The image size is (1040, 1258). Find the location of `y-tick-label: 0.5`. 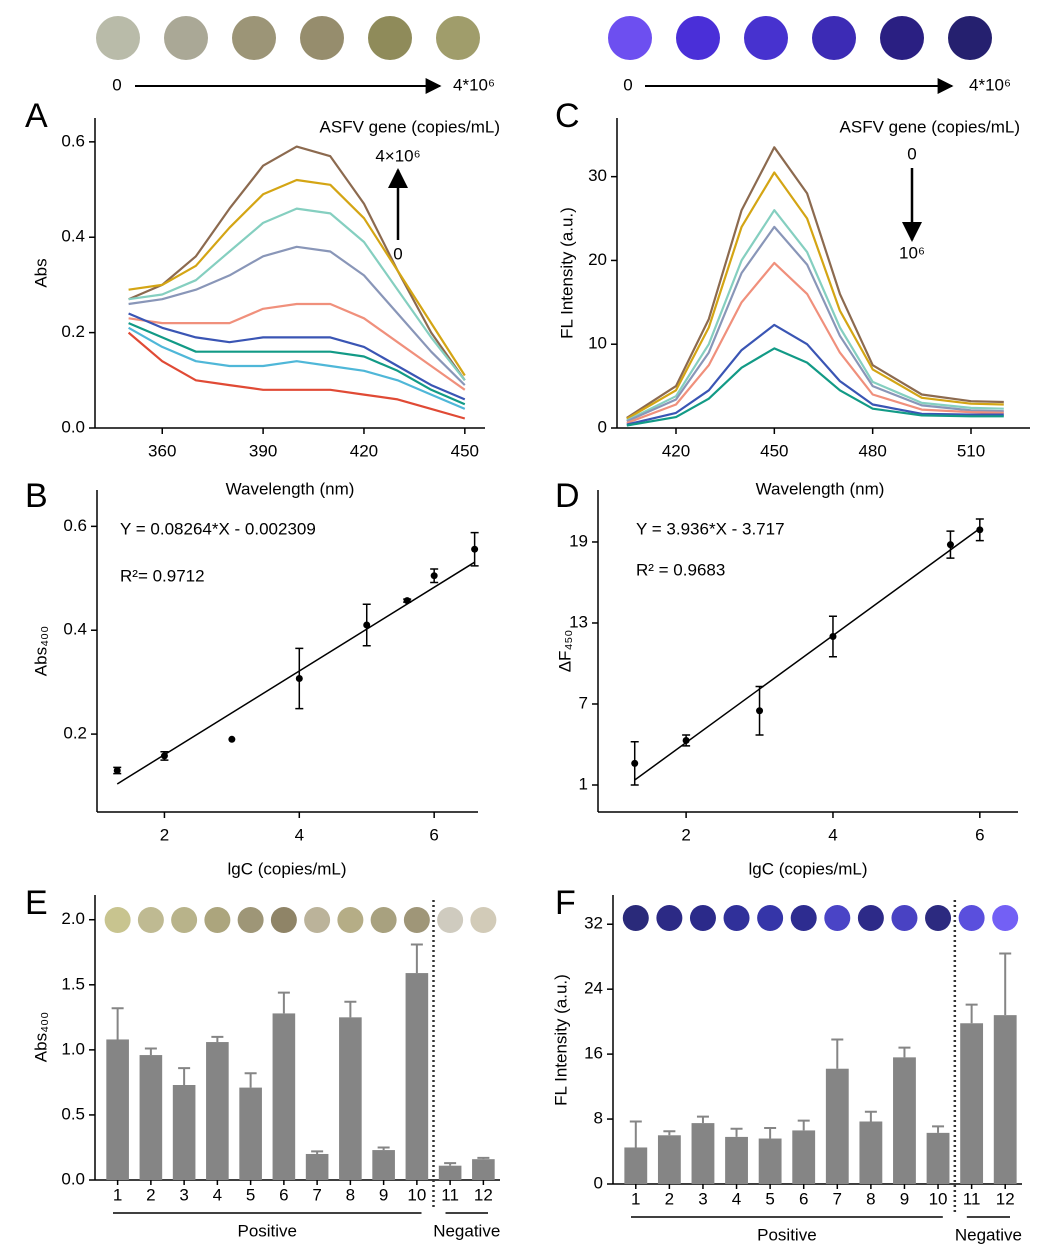

y-tick-label: 0.5 is located at coordinates (73, 1113).